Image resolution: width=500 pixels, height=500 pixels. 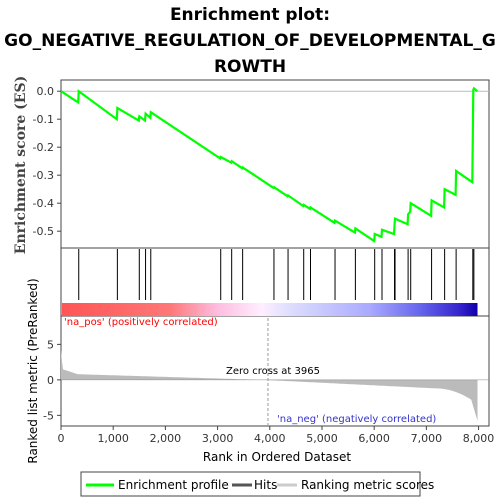 What do you see at coordinates (50, 380) in the screenshot?
I see `metric-tick-label-1: 0` at bounding box center [50, 380].